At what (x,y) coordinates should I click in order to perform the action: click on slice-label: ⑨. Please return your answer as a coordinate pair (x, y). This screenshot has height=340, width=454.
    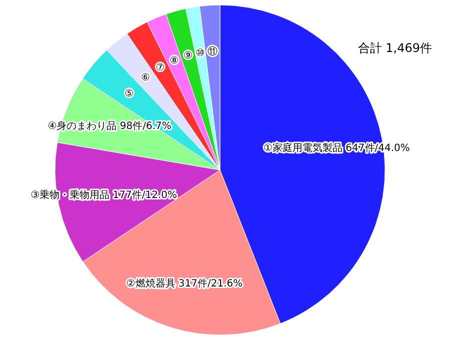
    Looking at the image, I should click on (188, 56).